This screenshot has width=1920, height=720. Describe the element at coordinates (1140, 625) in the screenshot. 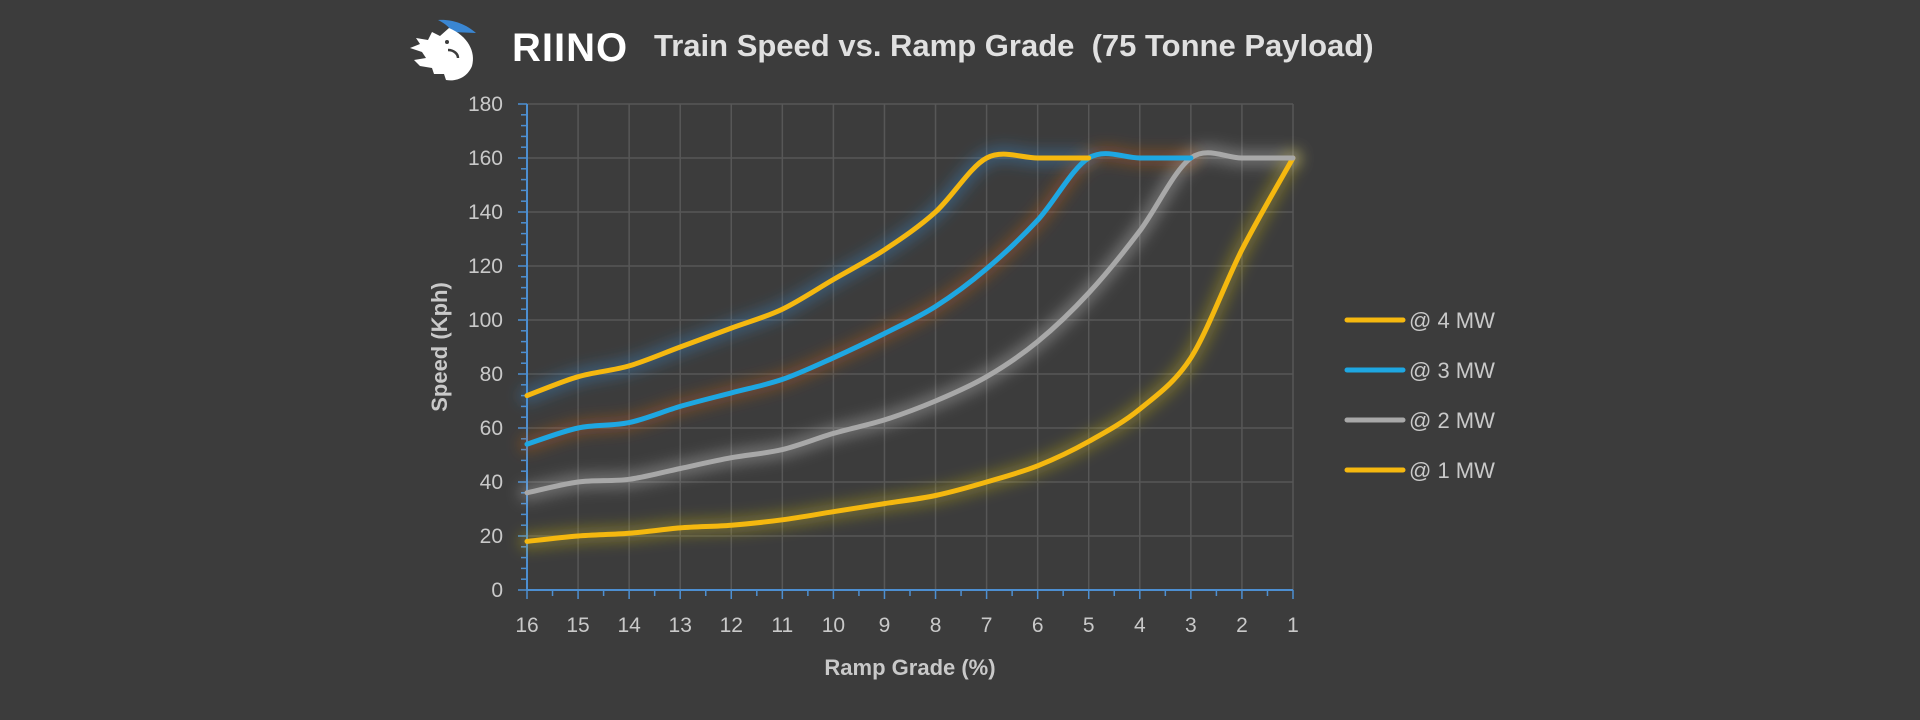

I see `x-tick-label: 4` at that location.